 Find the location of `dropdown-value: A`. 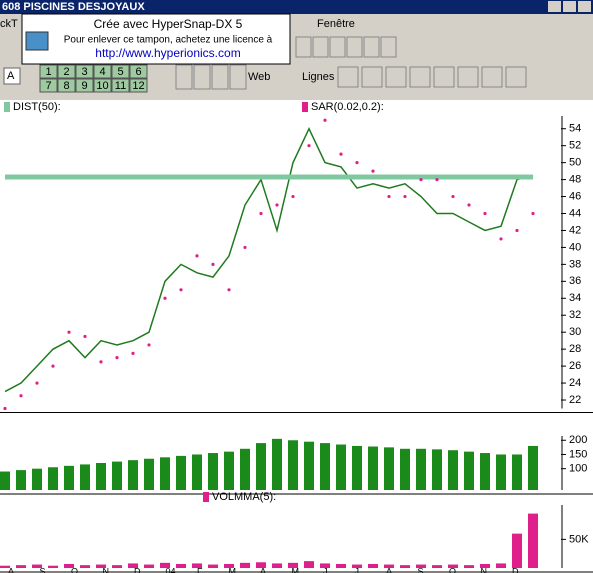

dropdown-value: A is located at coordinates (11, 76).